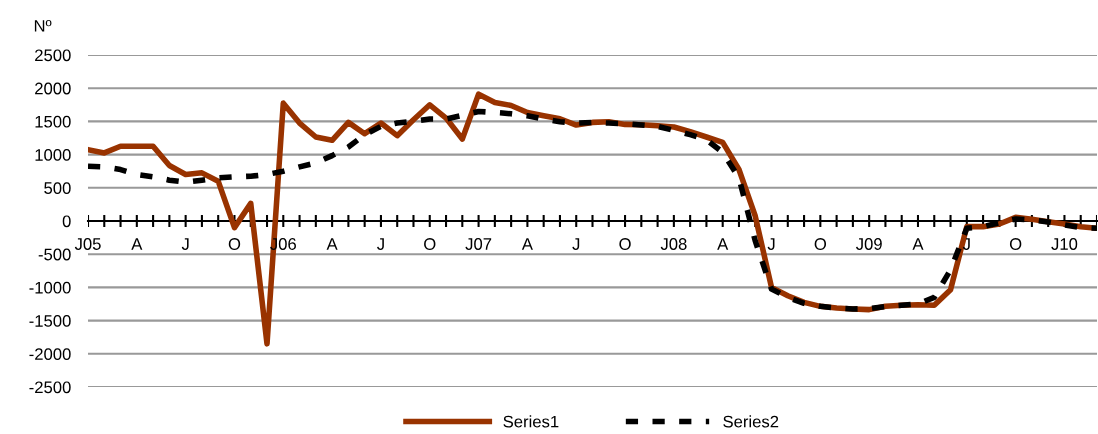  I want to click on y-tick-label: -2000, so click(50, 354).